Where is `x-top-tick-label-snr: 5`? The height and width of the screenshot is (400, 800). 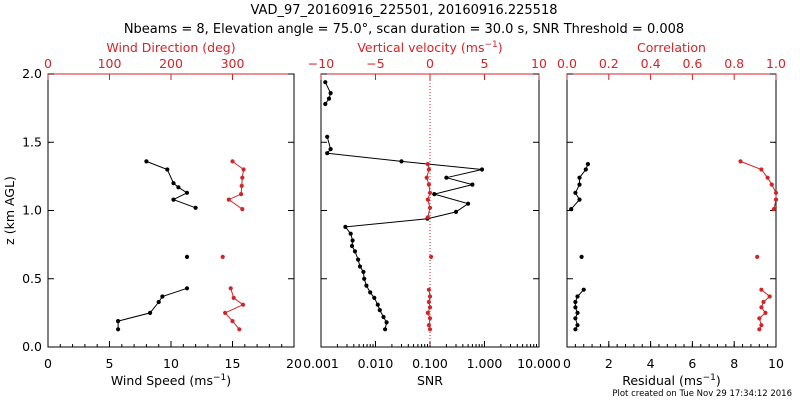
x-top-tick-label-snr: 5 is located at coordinates (485, 63).